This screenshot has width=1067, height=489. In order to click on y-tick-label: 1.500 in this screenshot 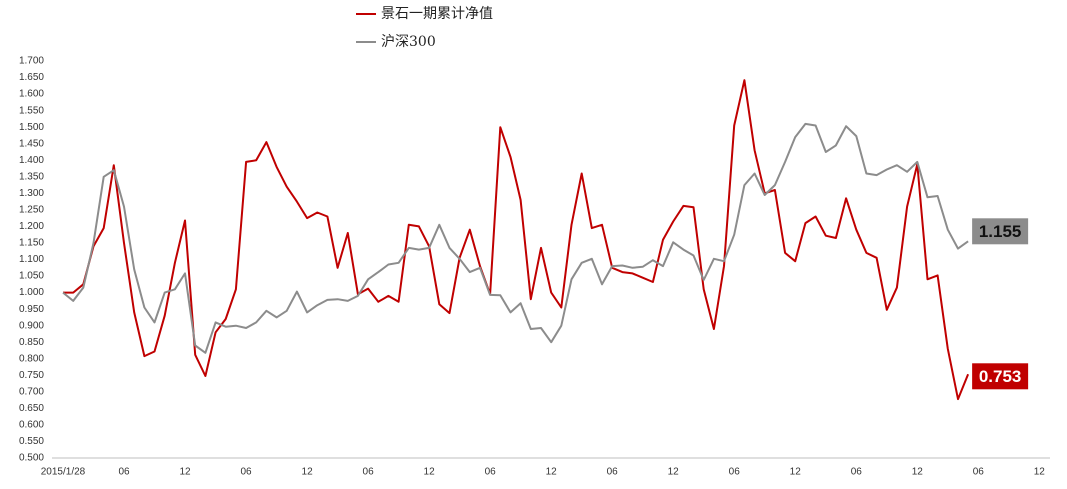, I will do `click(31, 127)`.